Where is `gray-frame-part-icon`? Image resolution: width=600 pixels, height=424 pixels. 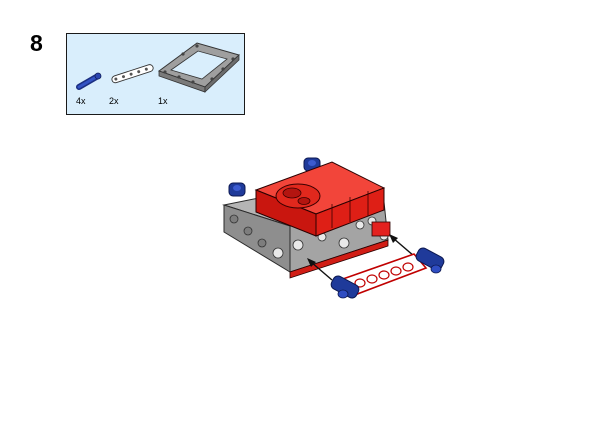 gray-frame-part-icon is located at coordinates (198, 67).